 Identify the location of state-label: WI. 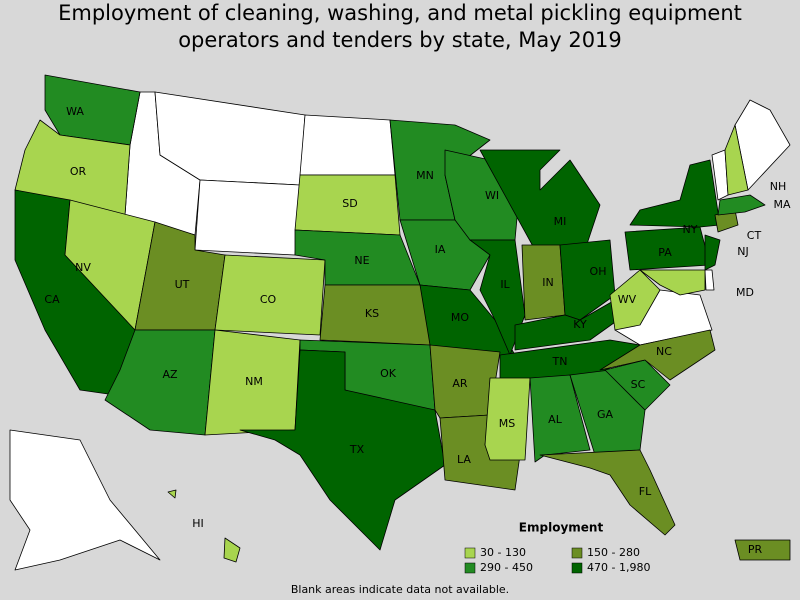
(492, 195).